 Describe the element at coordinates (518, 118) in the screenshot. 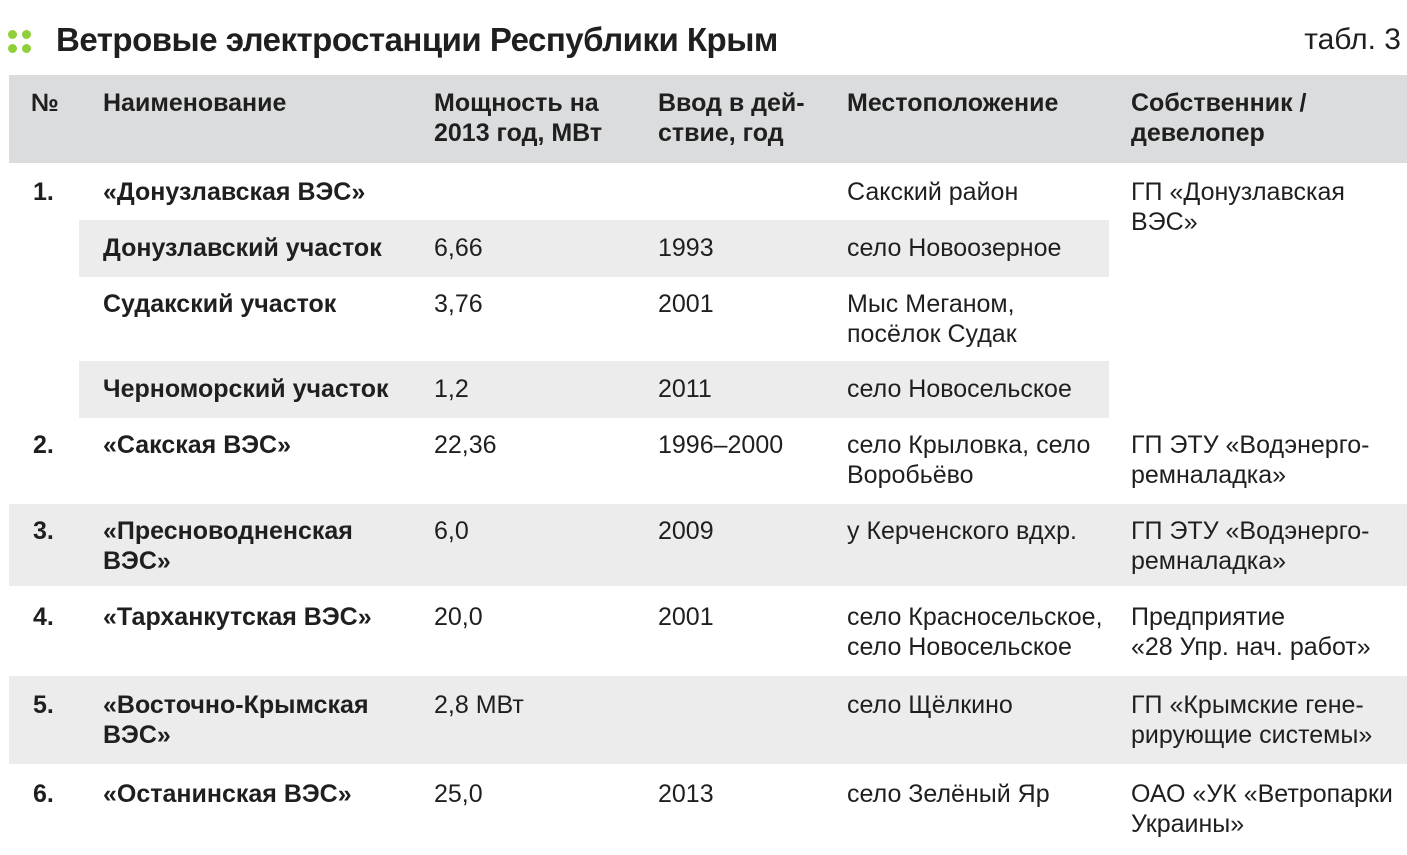

I see `header-power: Мощность на 2013 год, МВт` at that location.